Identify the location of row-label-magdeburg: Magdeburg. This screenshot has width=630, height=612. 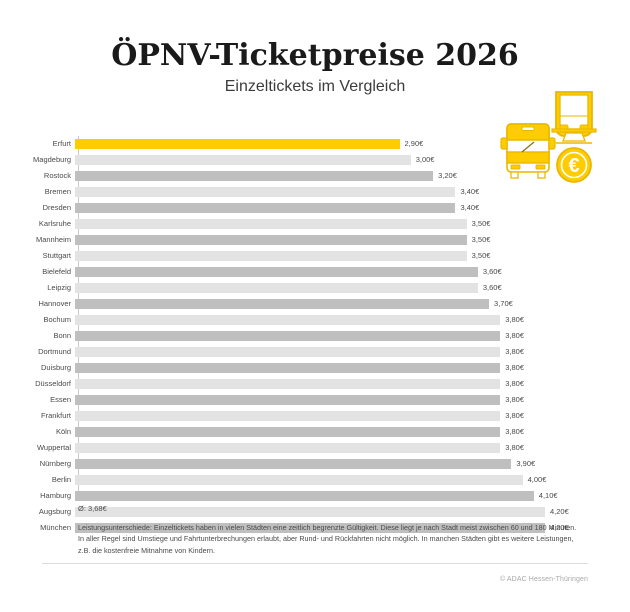
(52, 160).